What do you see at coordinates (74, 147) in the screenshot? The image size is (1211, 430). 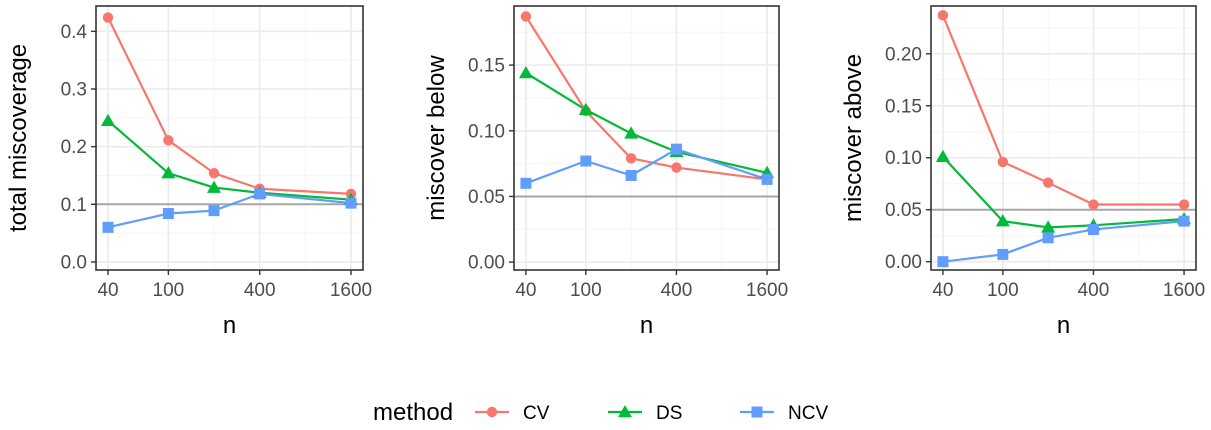 I see `y-tick-label: 0.2` at bounding box center [74, 147].